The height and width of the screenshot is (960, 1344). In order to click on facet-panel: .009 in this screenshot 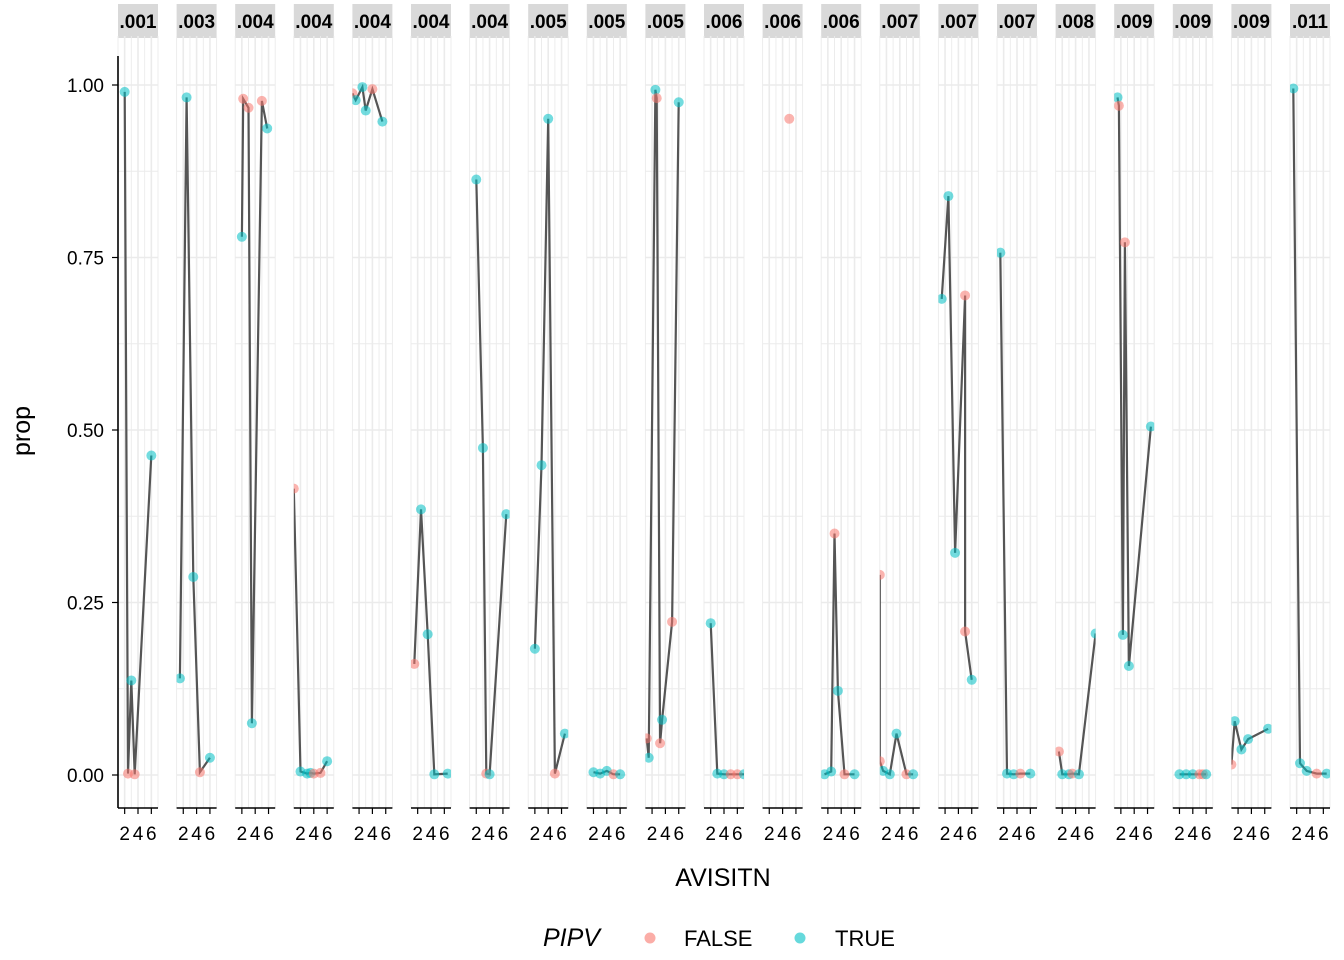, I will do `click(1251, 406)`.